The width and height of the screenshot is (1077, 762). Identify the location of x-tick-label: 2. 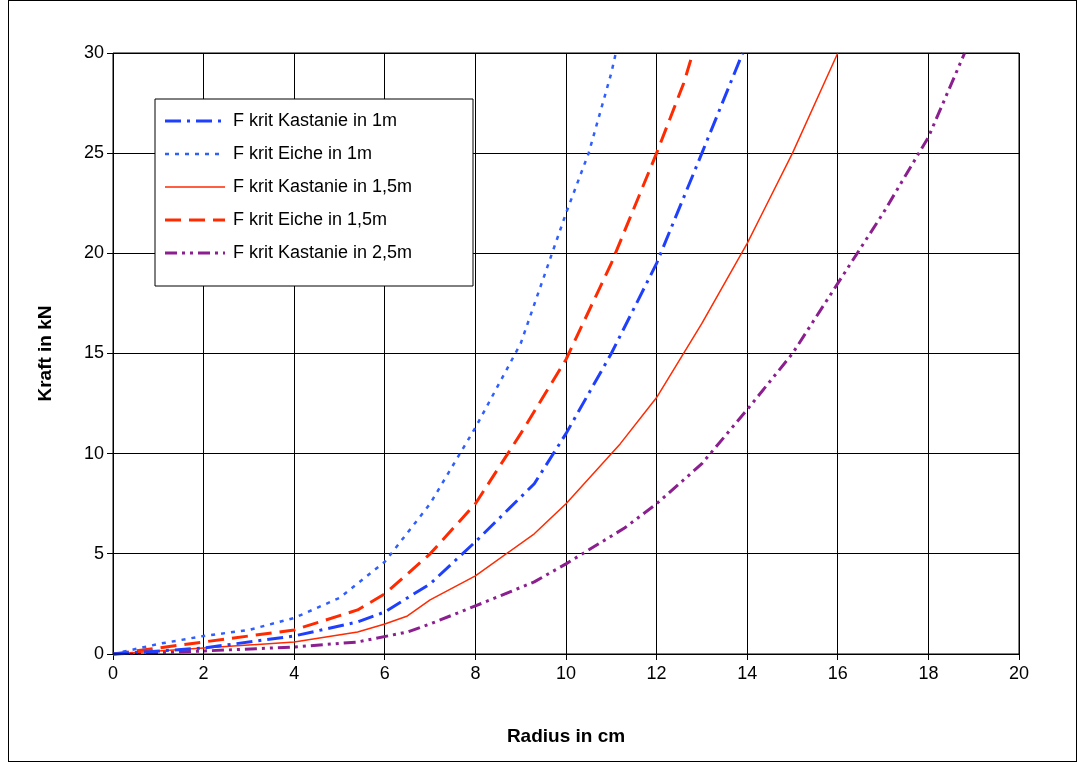
(203, 672).